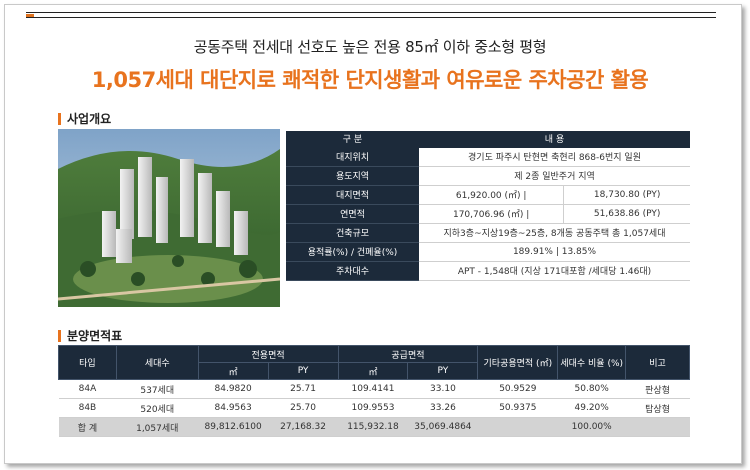  What do you see at coordinates (517, 427) in the screenshot?
I see `cell-common` at bounding box center [517, 427].